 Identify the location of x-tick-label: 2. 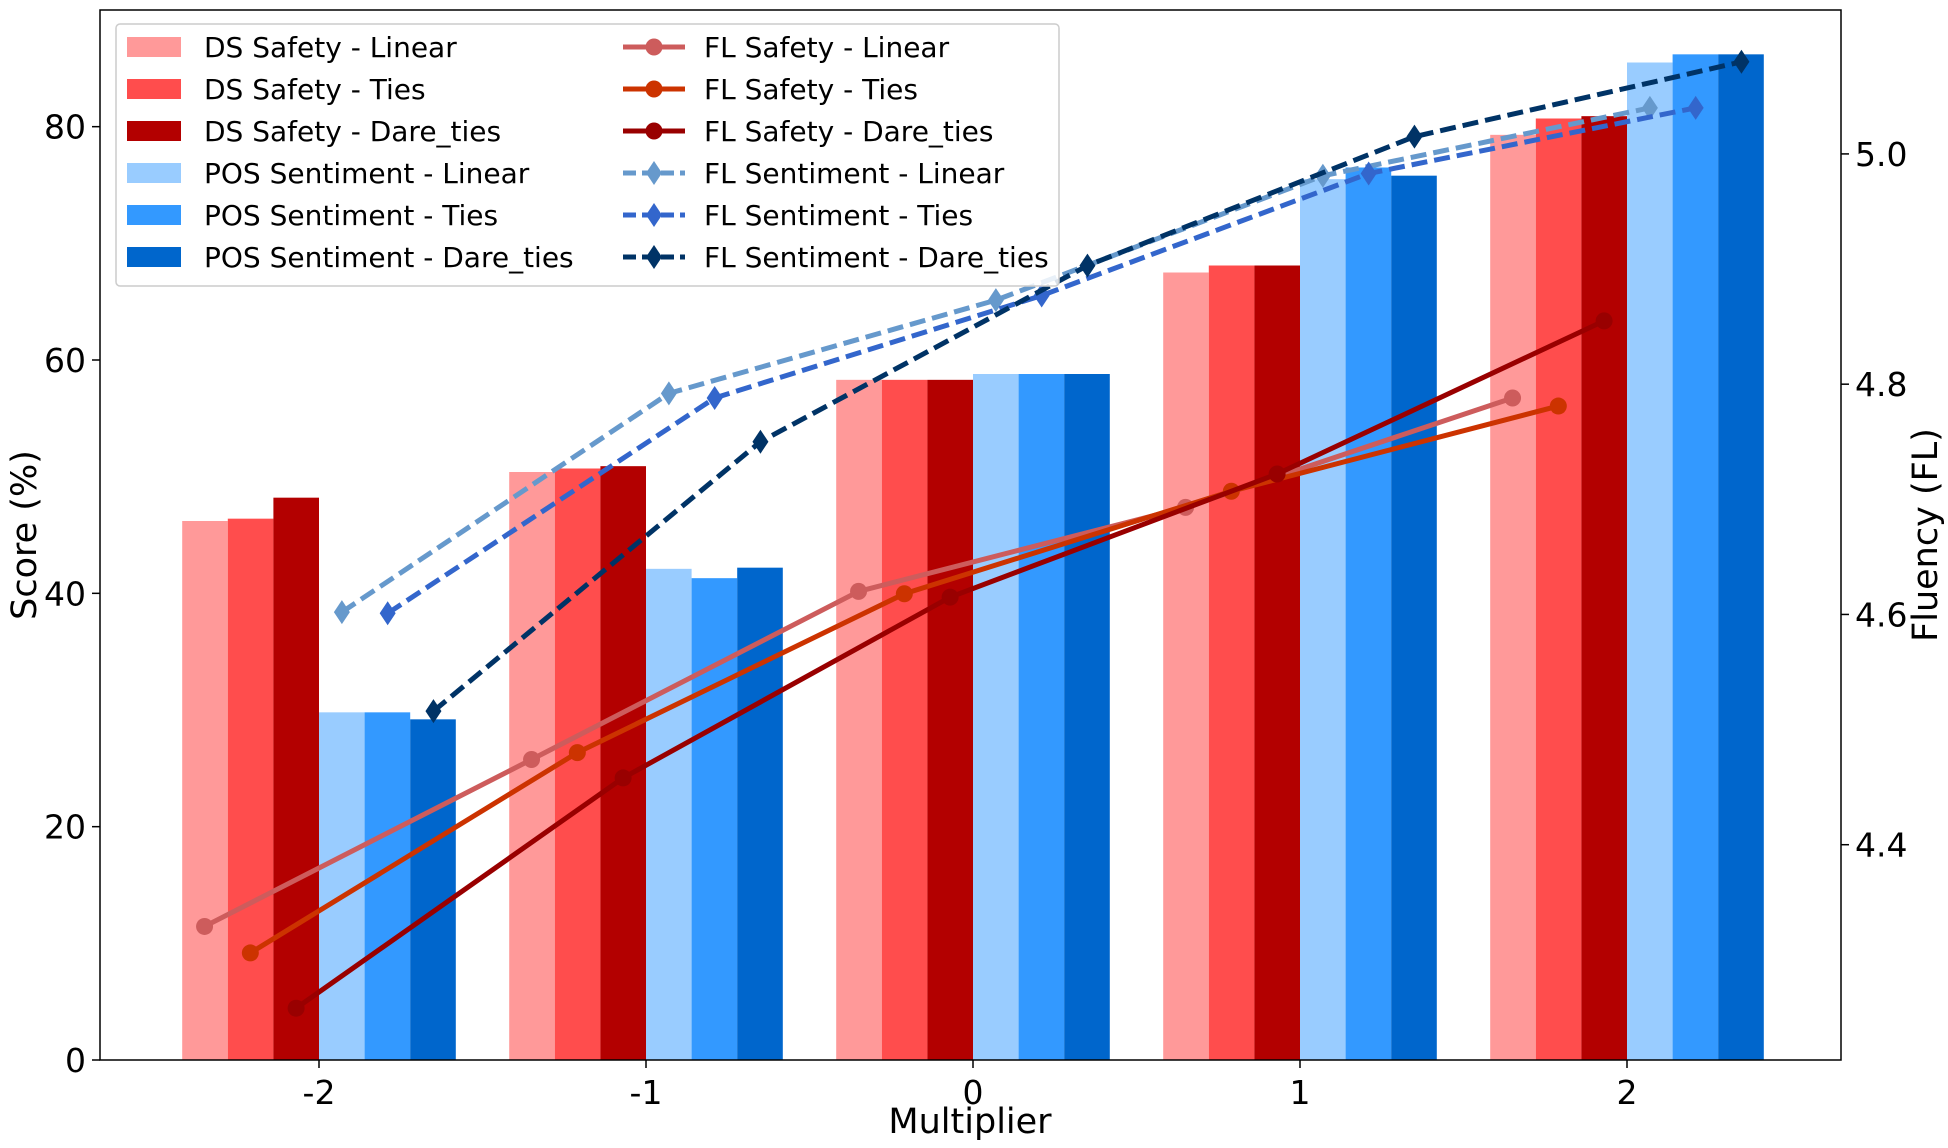
(1627, 1092).